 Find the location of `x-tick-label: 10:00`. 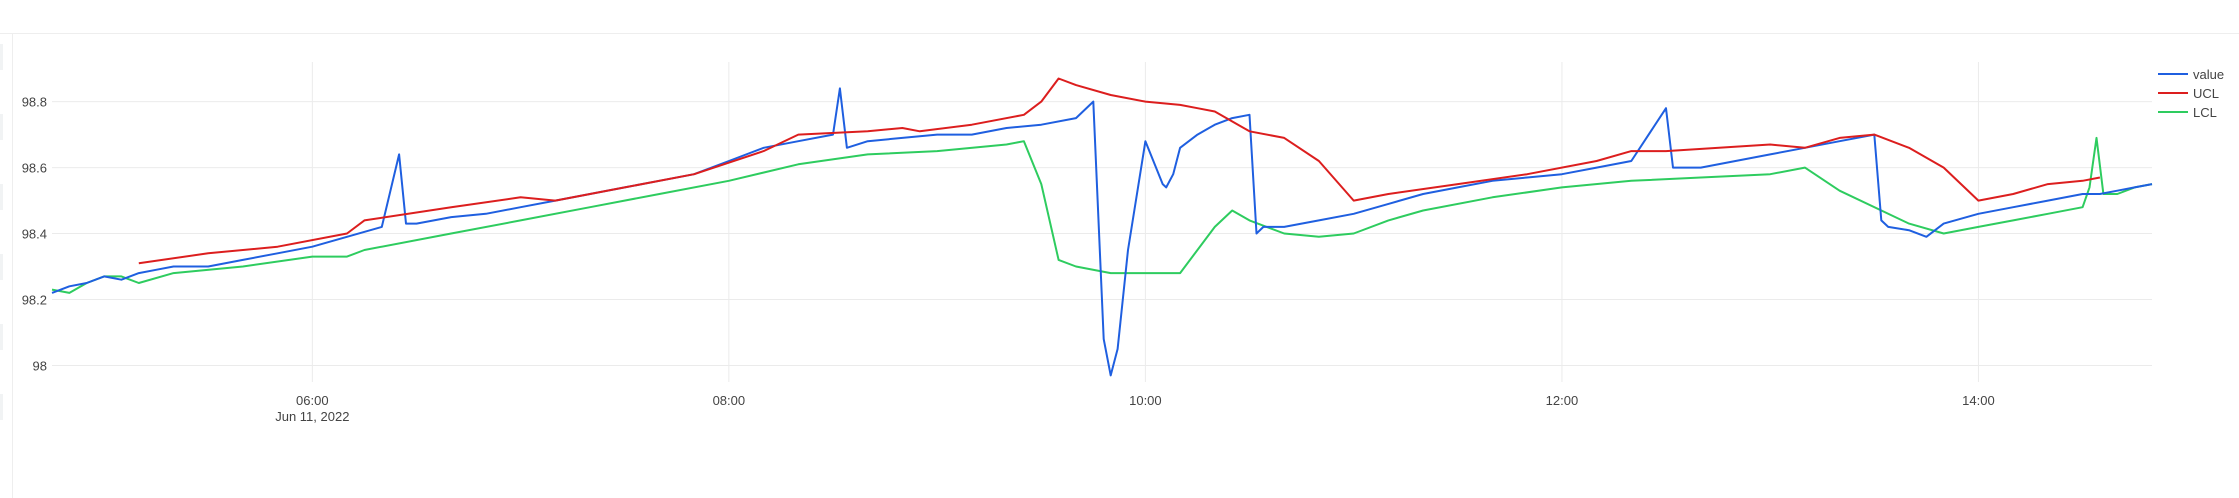

x-tick-label: 10:00 is located at coordinates (1145, 400).